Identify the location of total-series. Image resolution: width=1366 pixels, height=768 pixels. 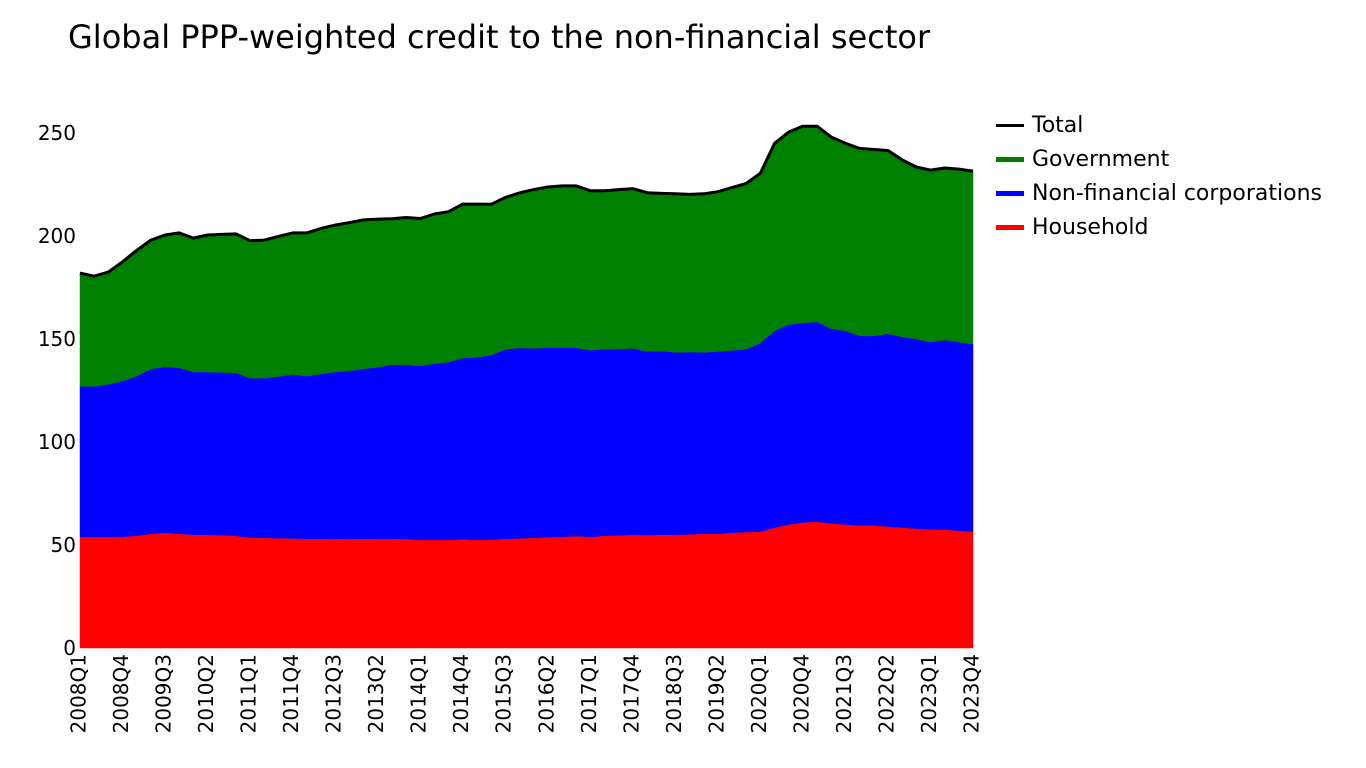
(526, 201).